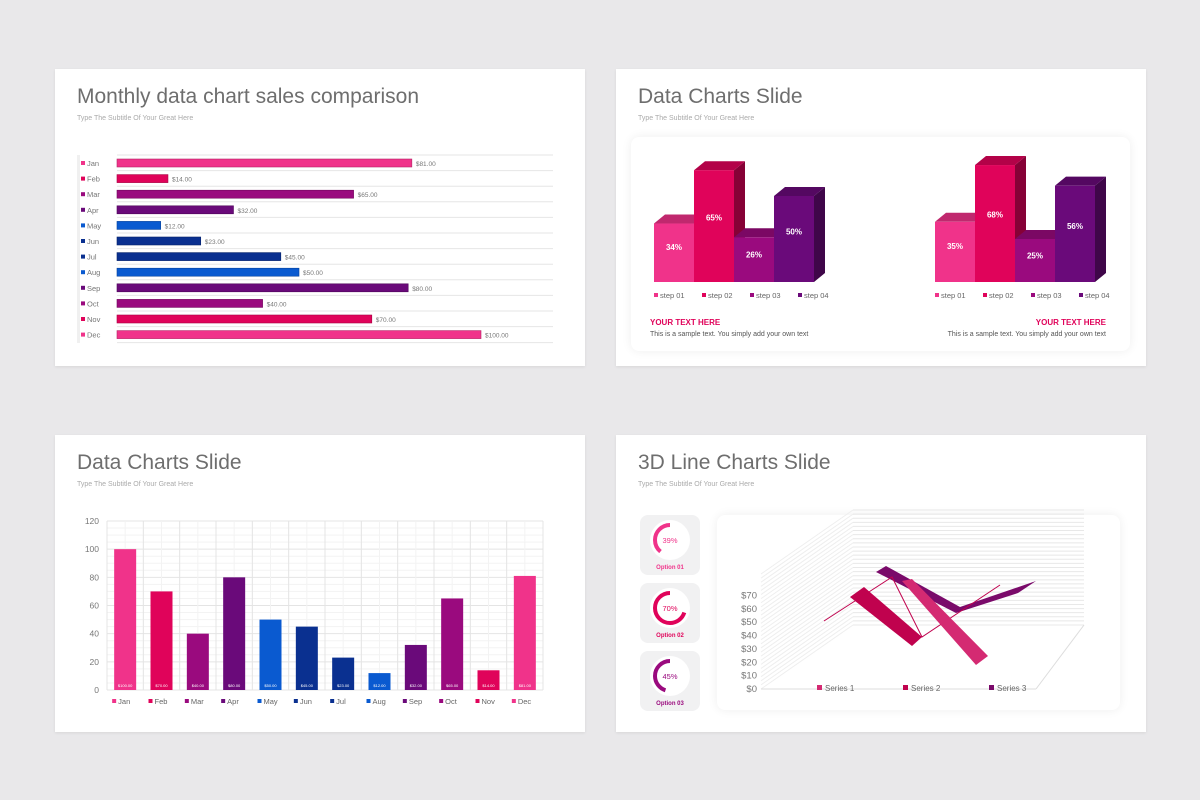  What do you see at coordinates (175, 226) in the screenshot?
I see `data-label: $12.00` at bounding box center [175, 226].